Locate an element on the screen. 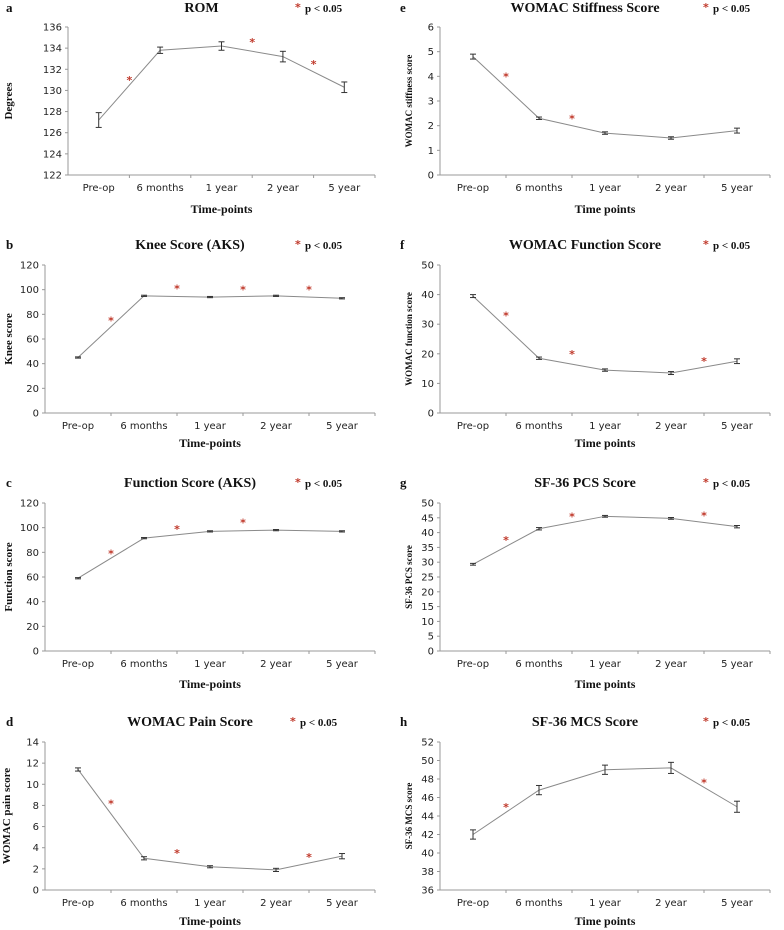 This screenshot has height=930, width=784. y-axis-label: Degrees is located at coordinates (9, 101).